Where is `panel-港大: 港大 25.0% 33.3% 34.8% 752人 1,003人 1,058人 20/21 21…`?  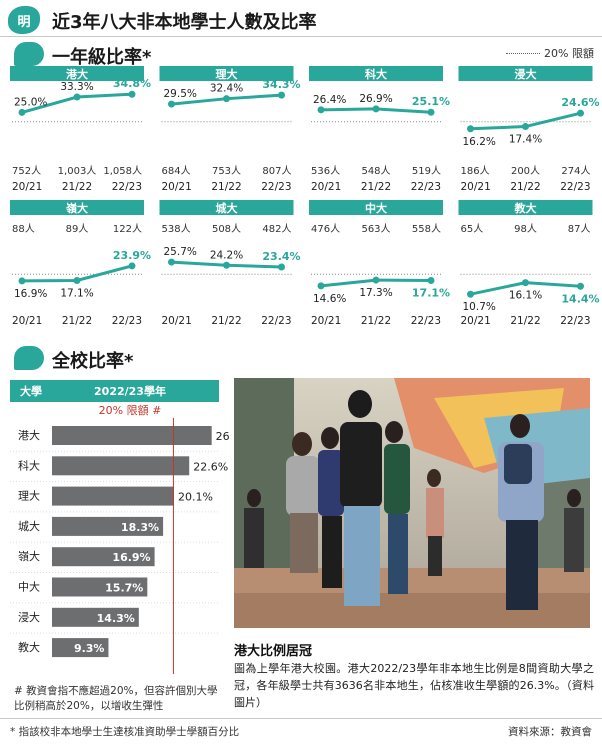 panel-港大: 港大 25.0% 33.3% 34.8% 752人 1,003人 1,058人 20/21 21… is located at coordinates (80, 129).